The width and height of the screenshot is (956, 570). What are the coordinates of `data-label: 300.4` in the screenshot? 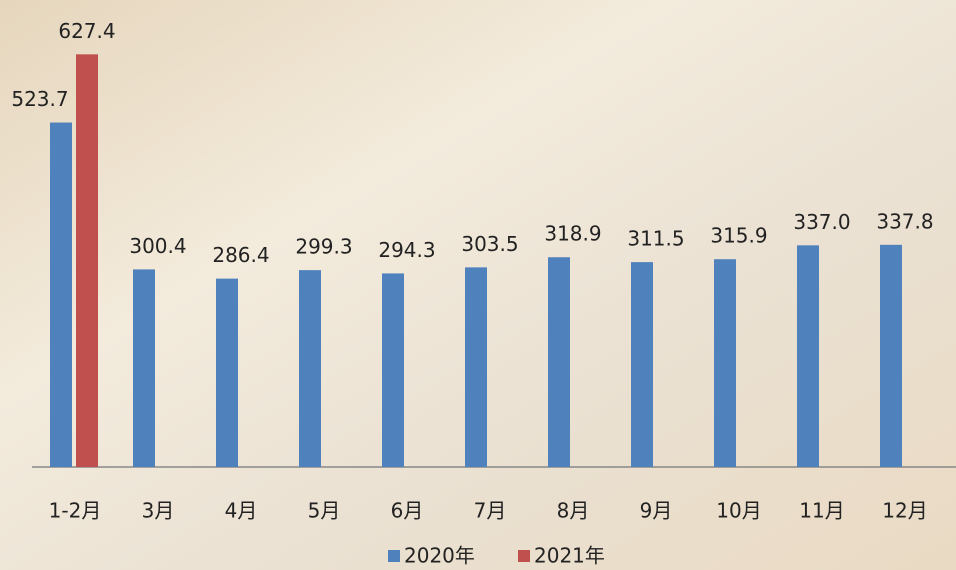 It's located at (157, 246).